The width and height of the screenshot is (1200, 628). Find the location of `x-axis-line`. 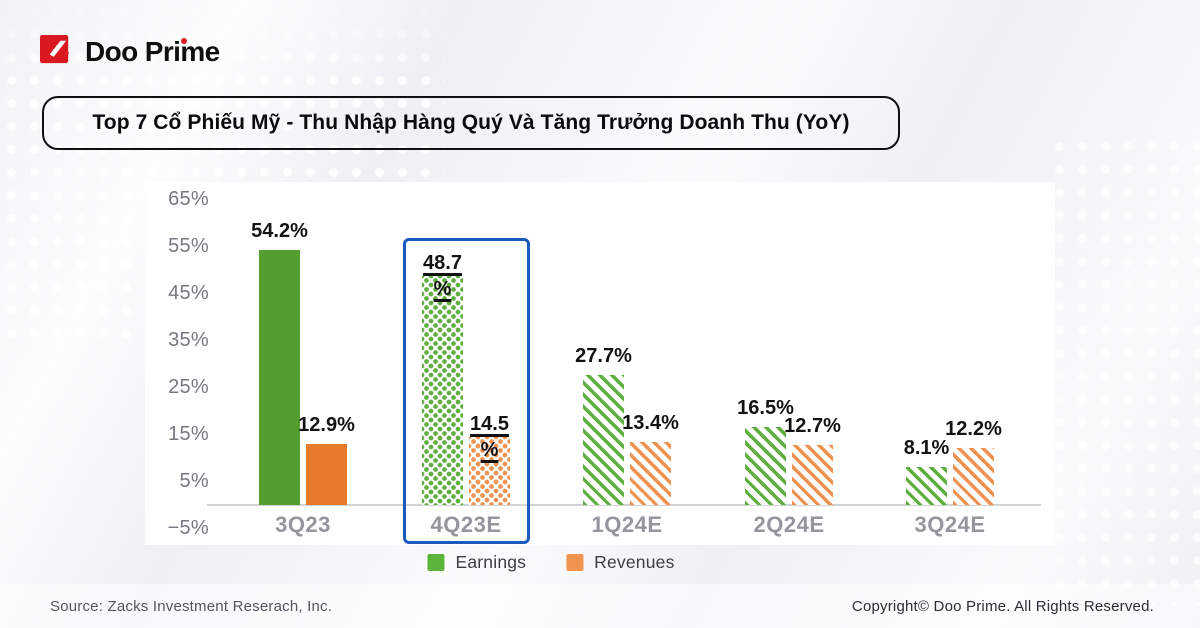

x-axis-line is located at coordinates (624, 505).